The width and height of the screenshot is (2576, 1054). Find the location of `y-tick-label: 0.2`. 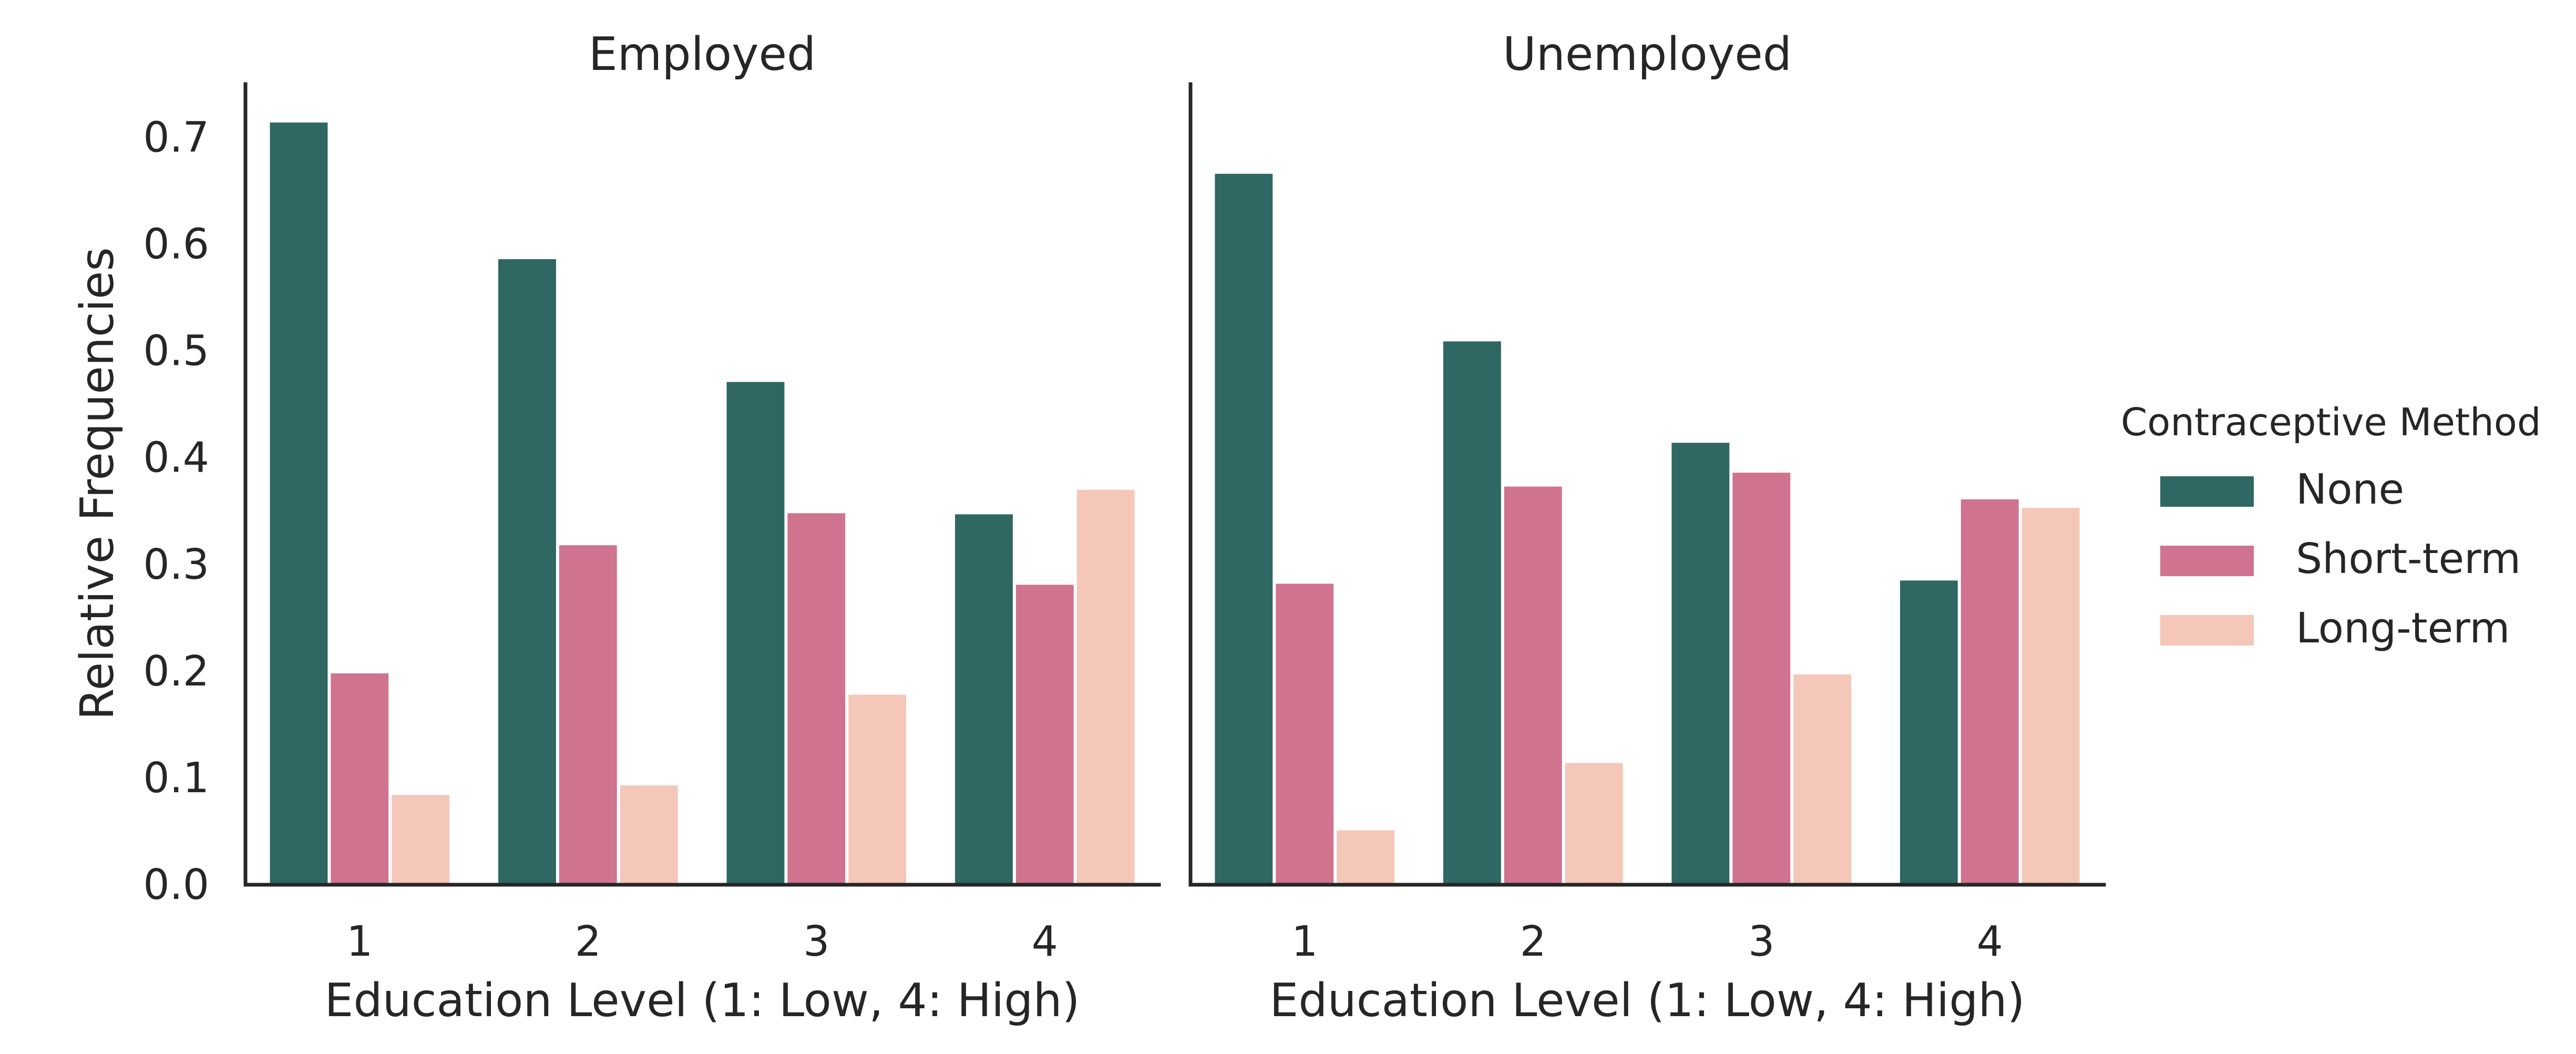

y-tick-label: 0.2 is located at coordinates (176, 671).